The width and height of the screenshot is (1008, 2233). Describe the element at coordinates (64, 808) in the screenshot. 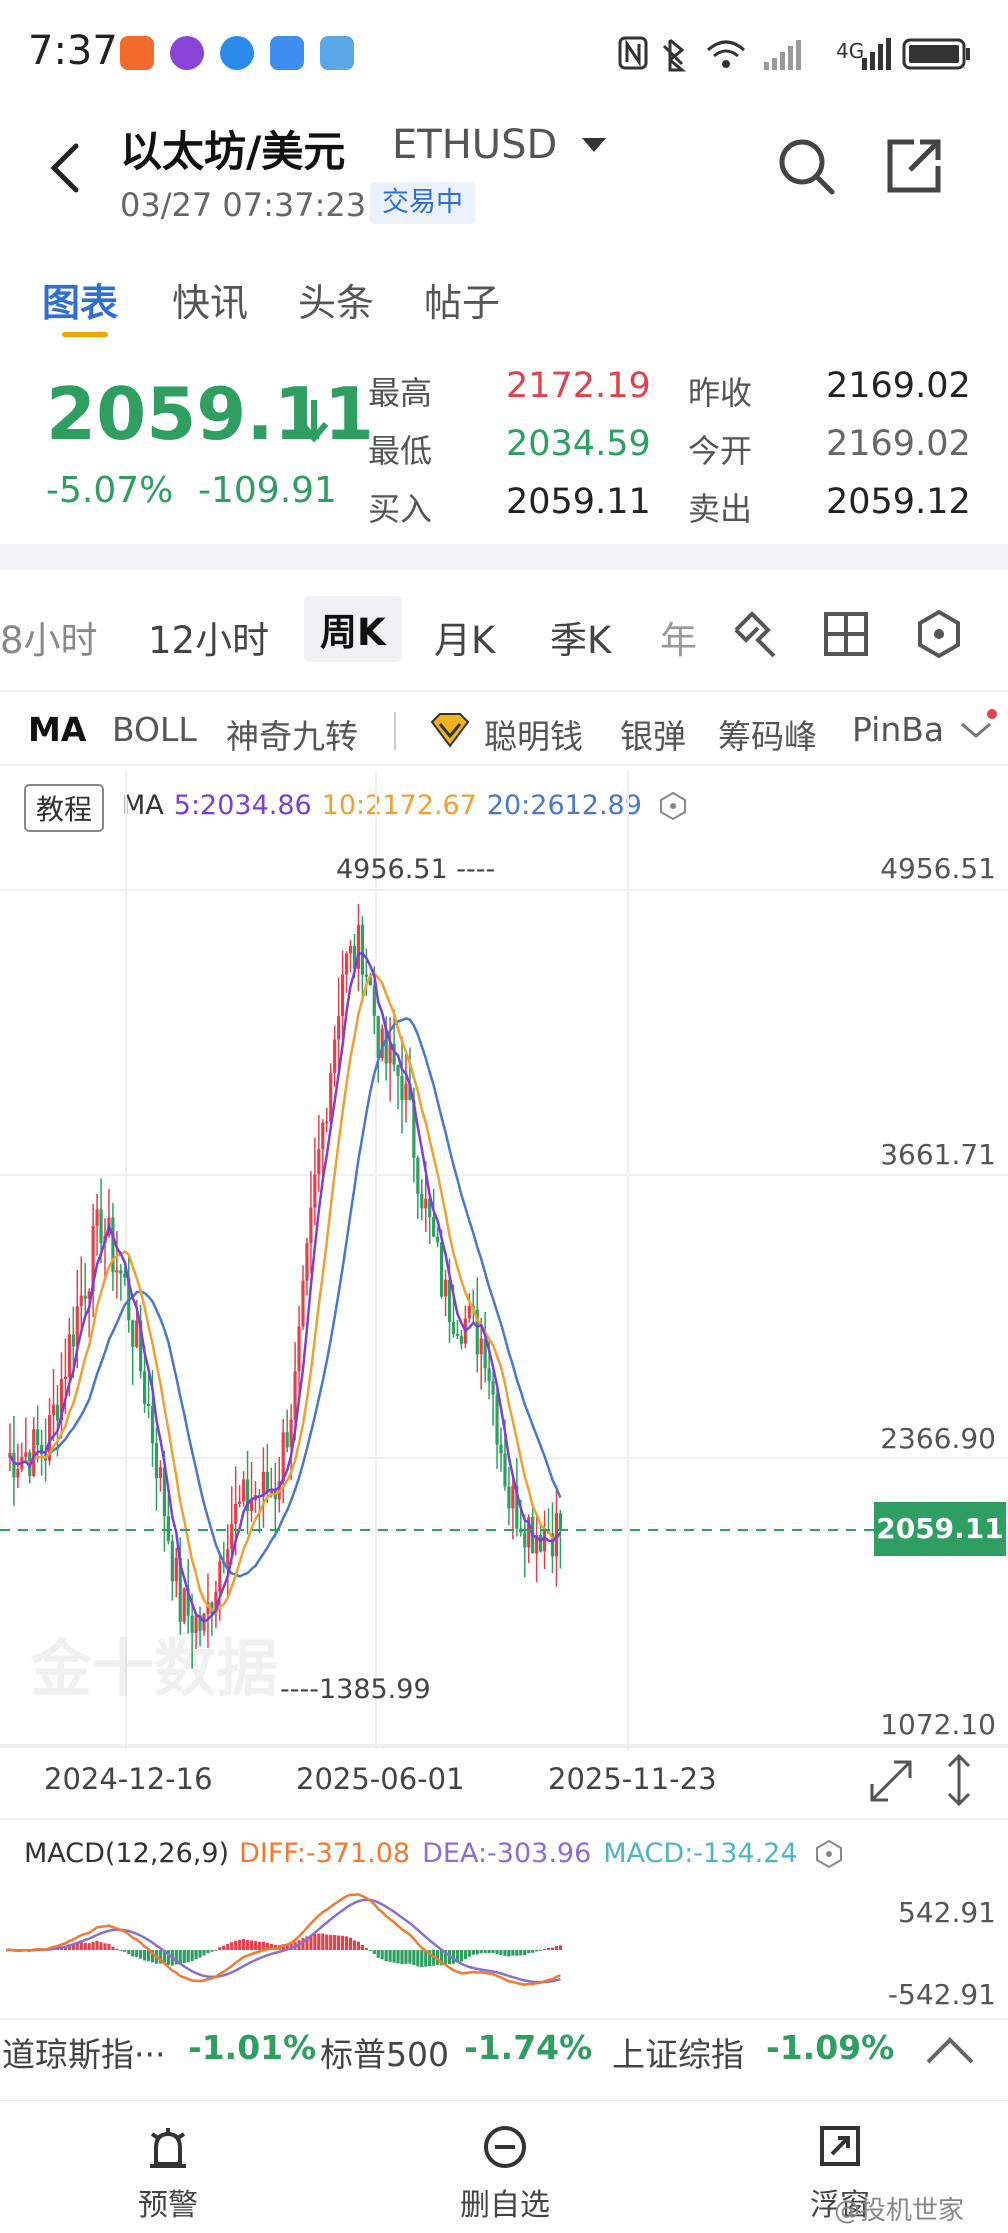

I see `tutorial-button: 教程` at that location.